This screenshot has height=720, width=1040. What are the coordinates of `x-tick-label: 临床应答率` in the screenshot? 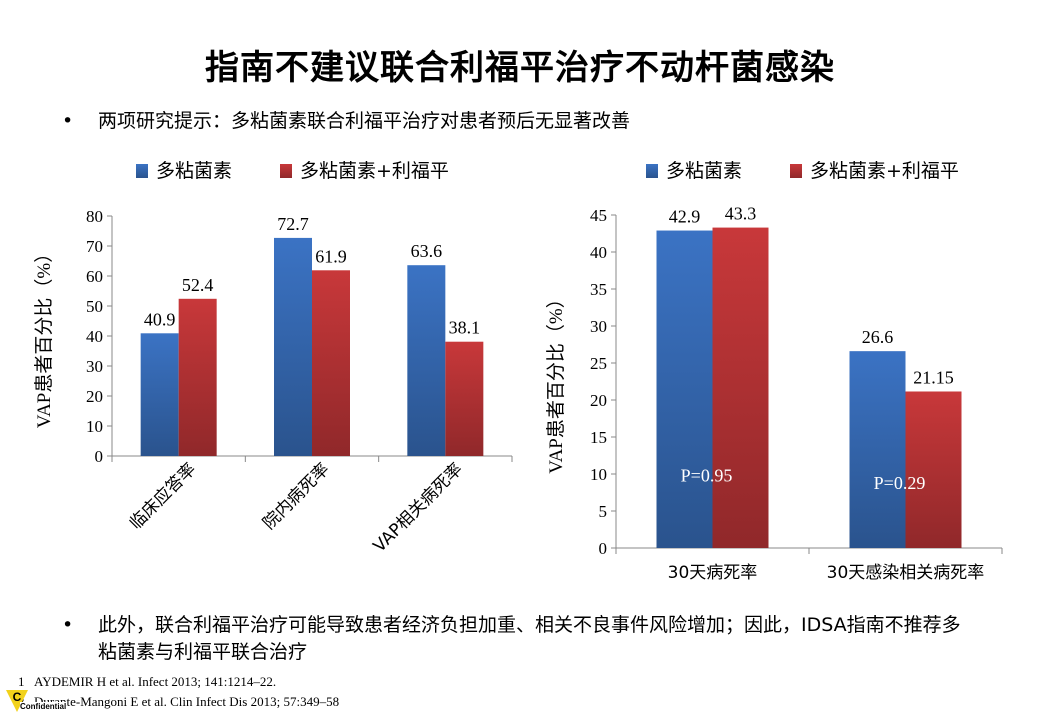 It's located at (163, 496).